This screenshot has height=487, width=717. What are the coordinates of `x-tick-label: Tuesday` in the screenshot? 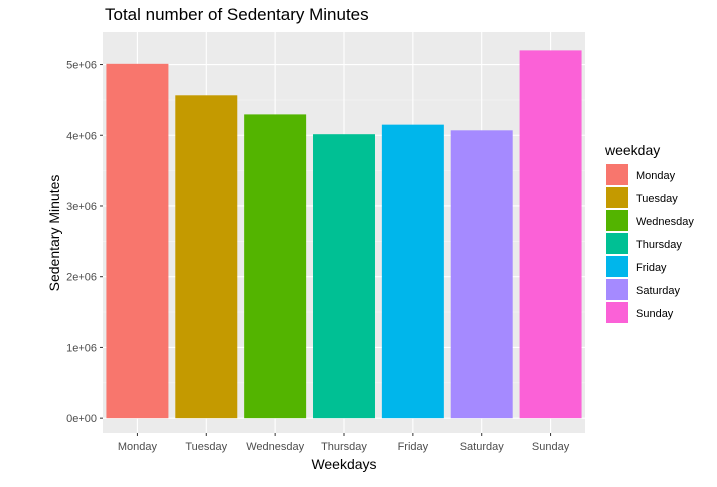 It's located at (206, 447).